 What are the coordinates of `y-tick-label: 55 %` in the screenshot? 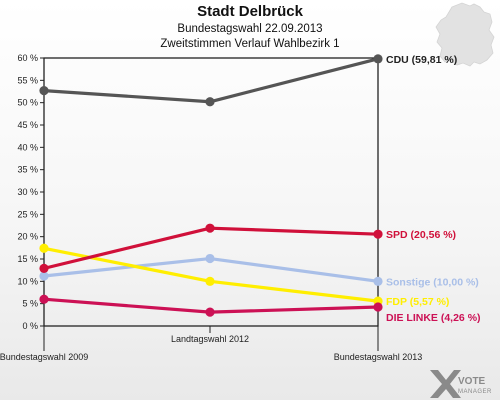 It's located at (27, 80).